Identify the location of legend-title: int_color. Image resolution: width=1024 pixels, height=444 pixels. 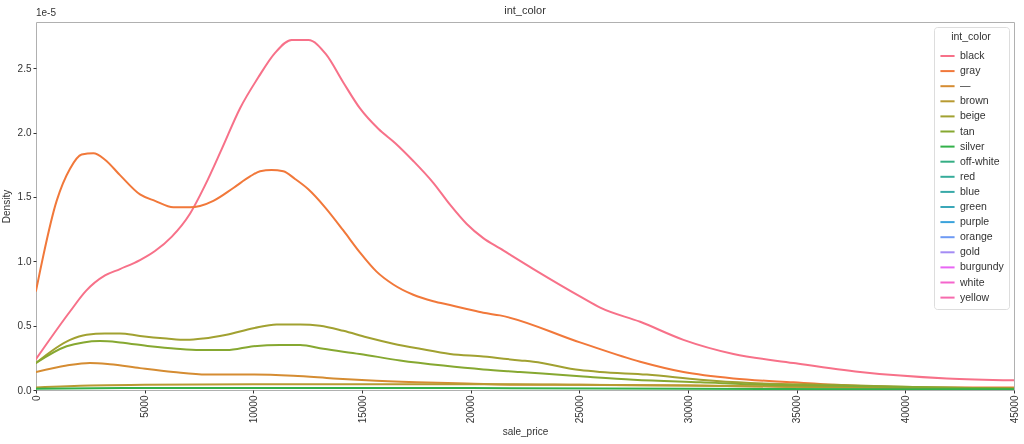
(971, 36).